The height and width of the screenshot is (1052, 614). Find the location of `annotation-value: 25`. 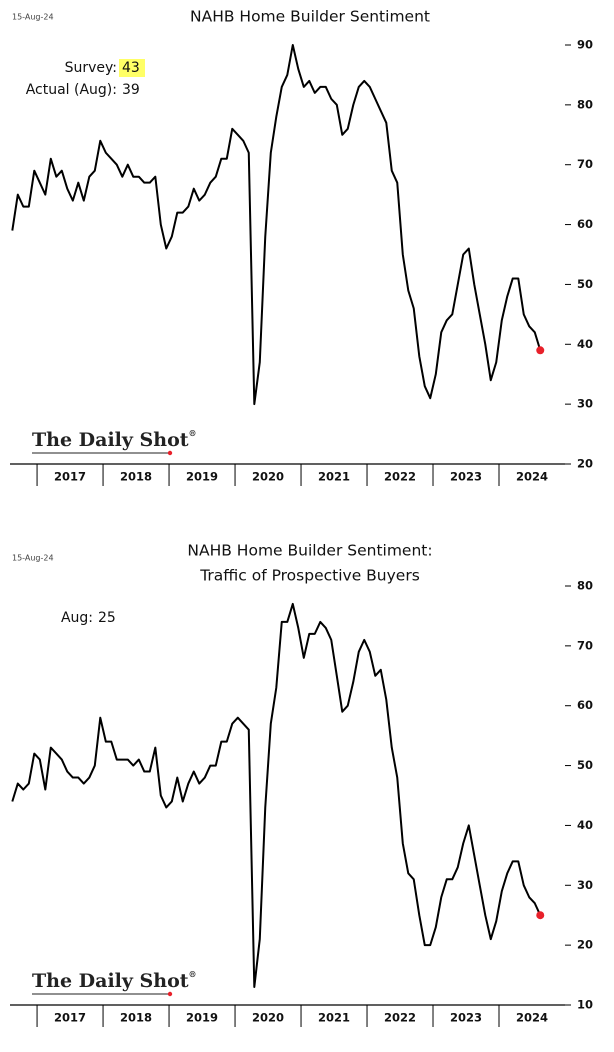

annotation-value: 25 is located at coordinates (107, 618).